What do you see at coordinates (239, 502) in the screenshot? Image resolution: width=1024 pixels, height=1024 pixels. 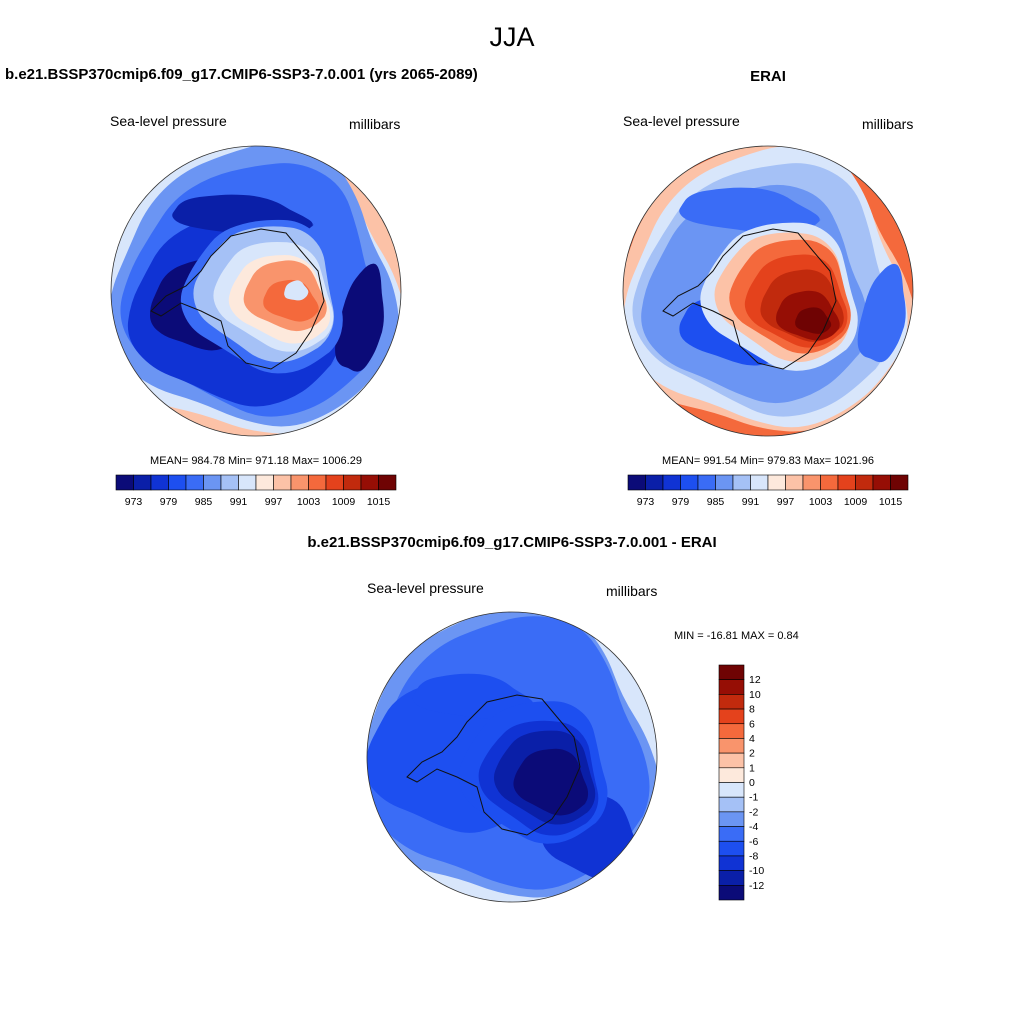 I see `panel-1-colorbar-tick-label: 991` at bounding box center [239, 502].